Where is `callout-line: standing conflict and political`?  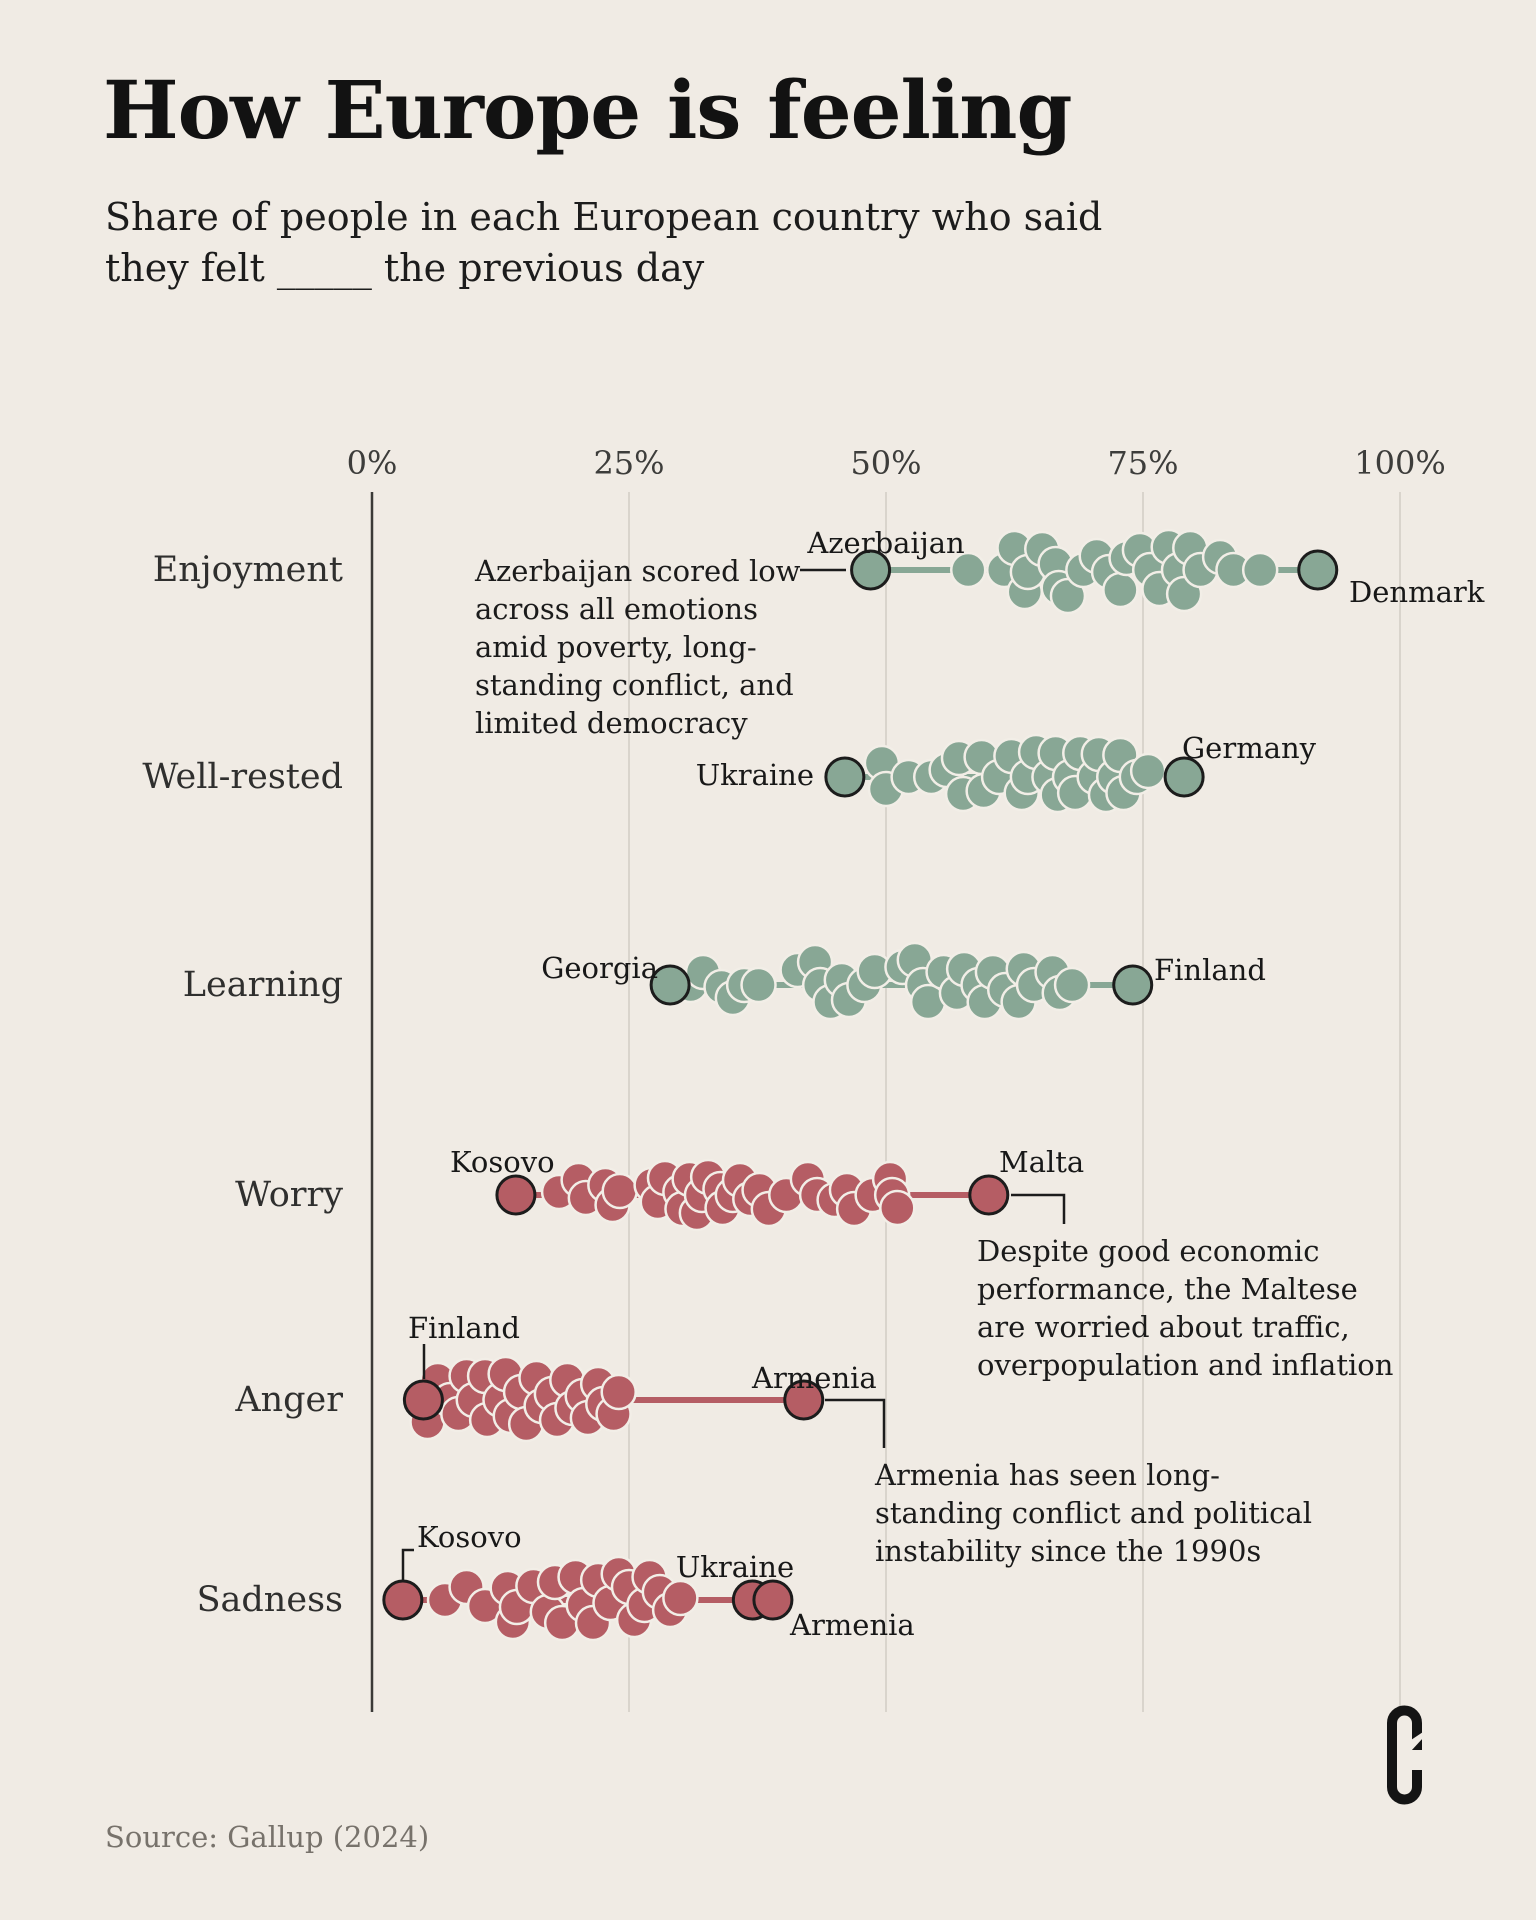 callout-line: standing conflict and political is located at coordinates (1093, 1513).